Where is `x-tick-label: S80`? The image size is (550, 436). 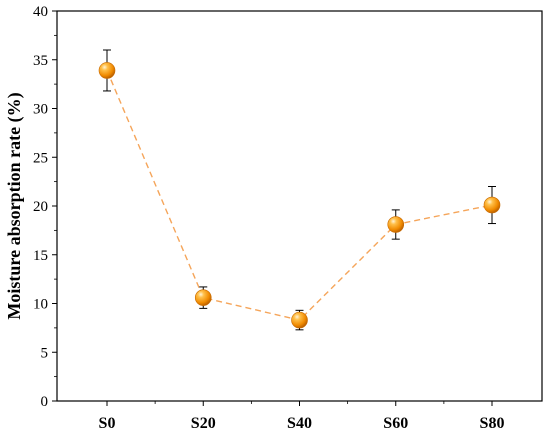
x-tick-label: S80 is located at coordinates (492, 423).